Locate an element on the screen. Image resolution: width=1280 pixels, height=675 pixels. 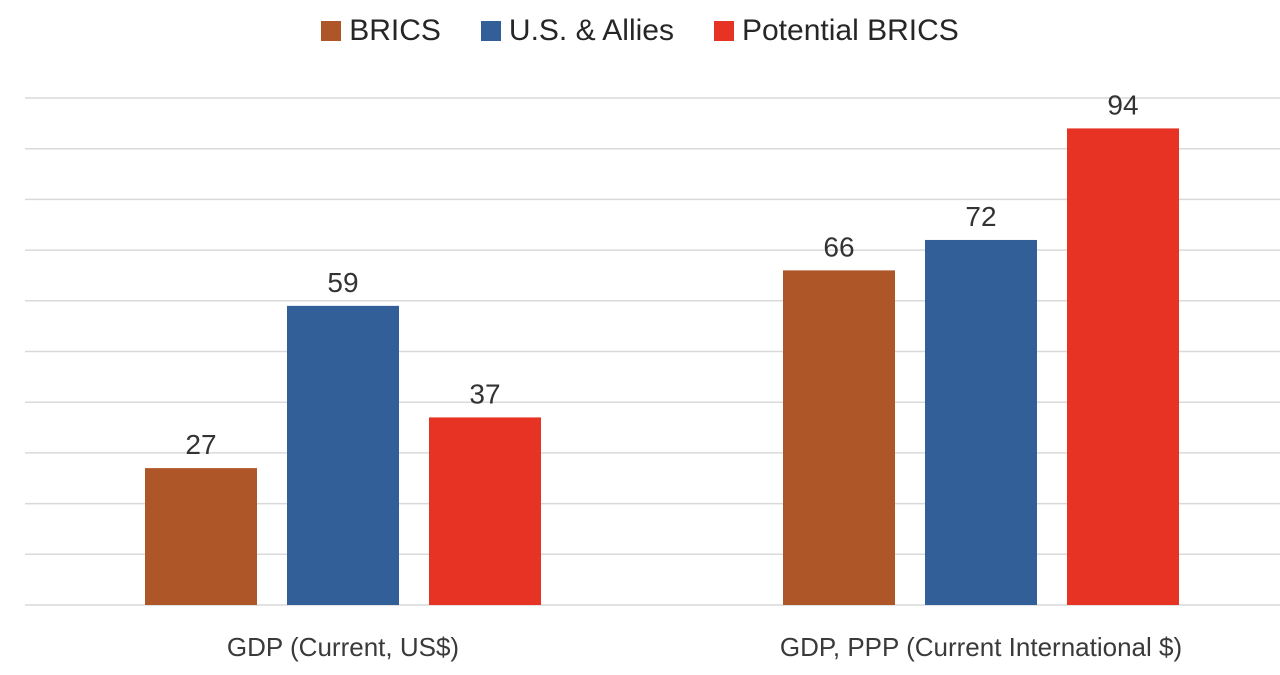
legend-swatch-brics is located at coordinates (331, 31).